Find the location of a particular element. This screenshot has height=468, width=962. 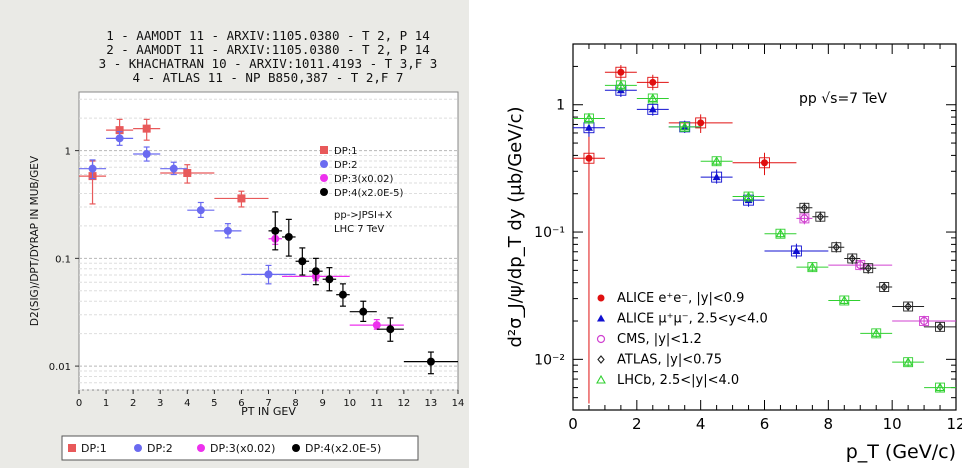

y-axis-label: D2(SIG)/DPT/DYRAP IN MUB/GEV is located at coordinates (35, 240).